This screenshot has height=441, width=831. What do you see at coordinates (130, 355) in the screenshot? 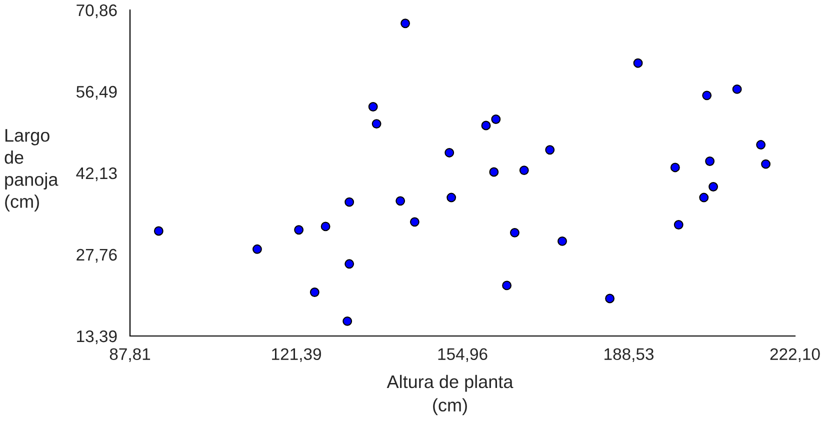
I see `x-tick-label: 87,81` at bounding box center [130, 355].